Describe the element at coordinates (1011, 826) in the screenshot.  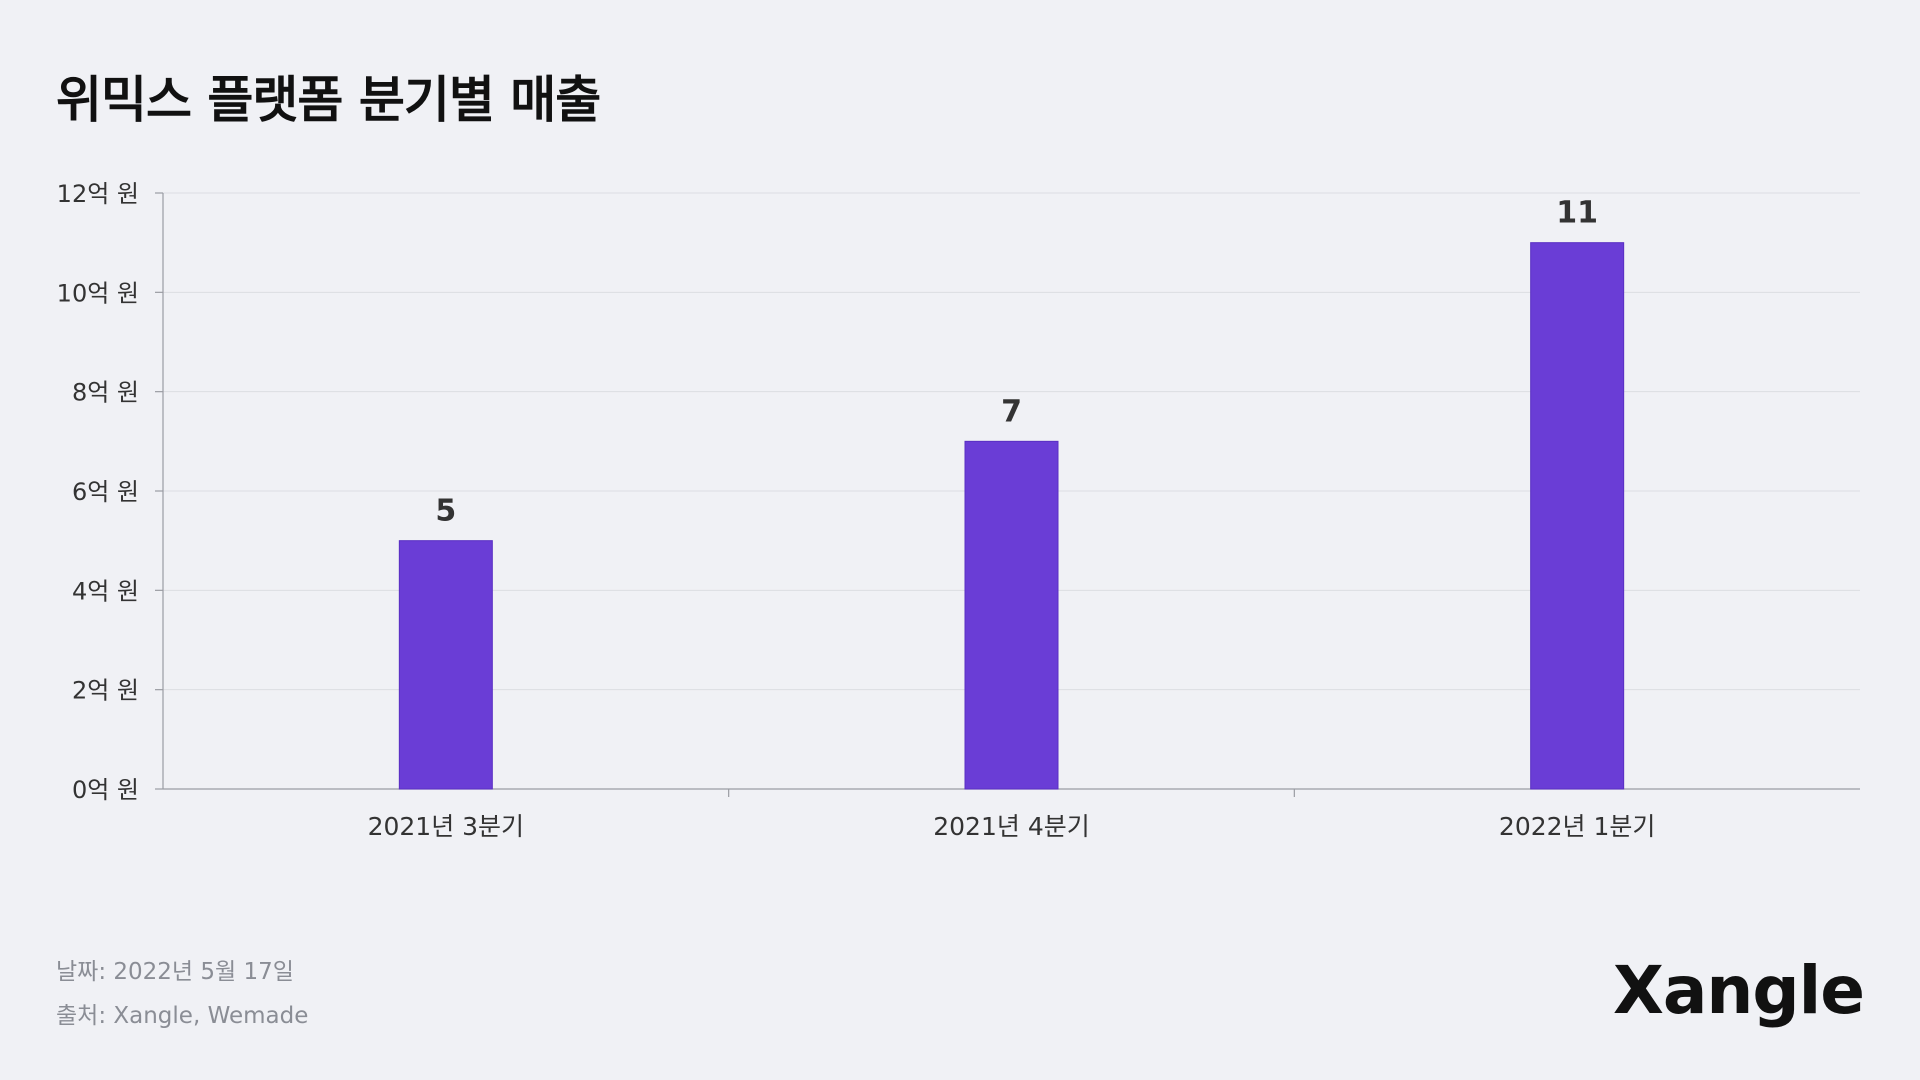
I see `x-tick-label: 2021년 4분기` at that location.